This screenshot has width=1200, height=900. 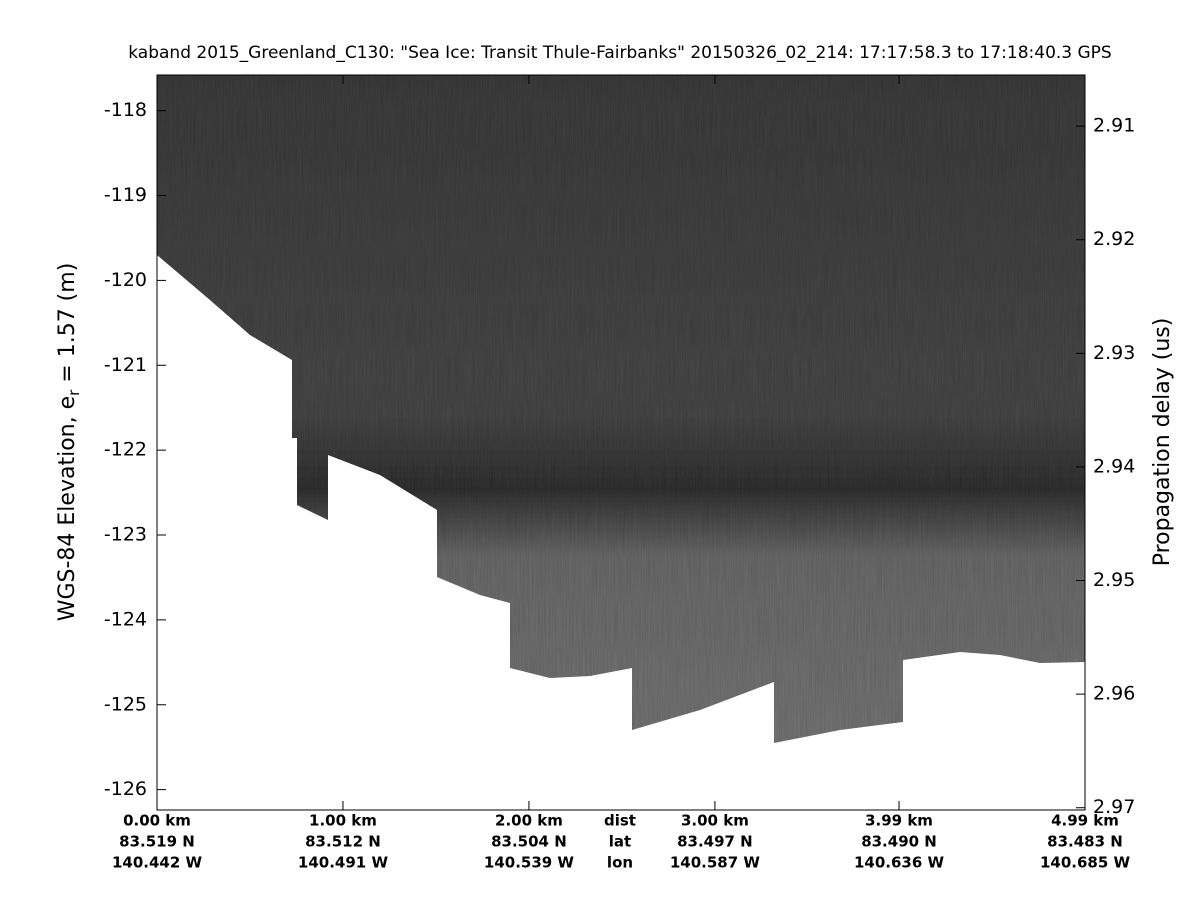 I want to click on y-tick-label: -120, so click(x=125, y=280).